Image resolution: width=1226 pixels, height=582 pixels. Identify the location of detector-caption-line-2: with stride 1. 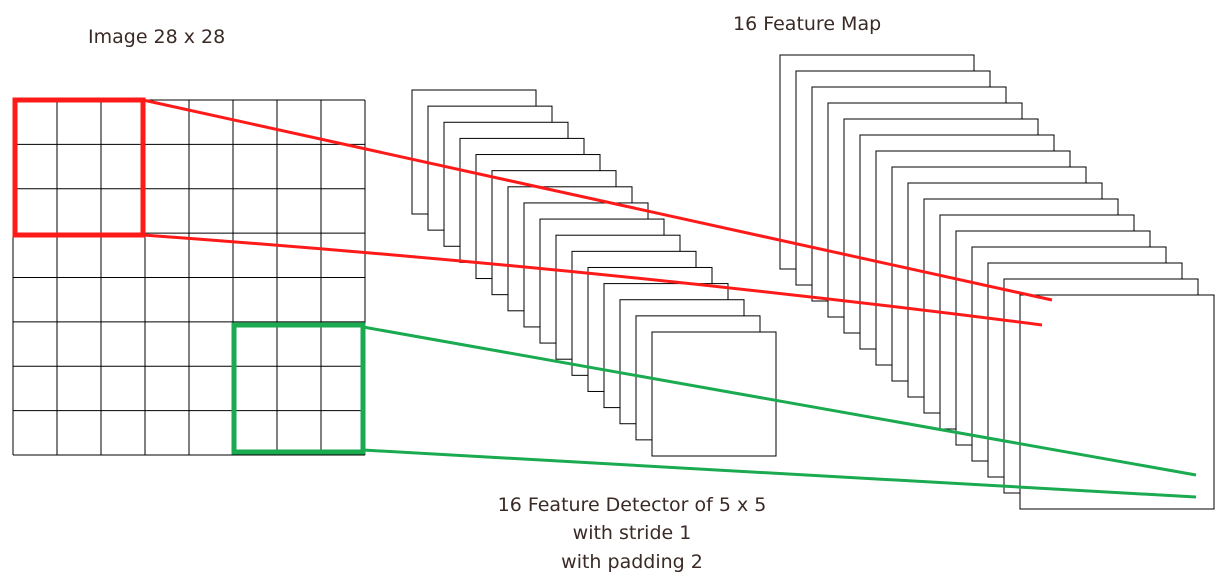
(632, 533).